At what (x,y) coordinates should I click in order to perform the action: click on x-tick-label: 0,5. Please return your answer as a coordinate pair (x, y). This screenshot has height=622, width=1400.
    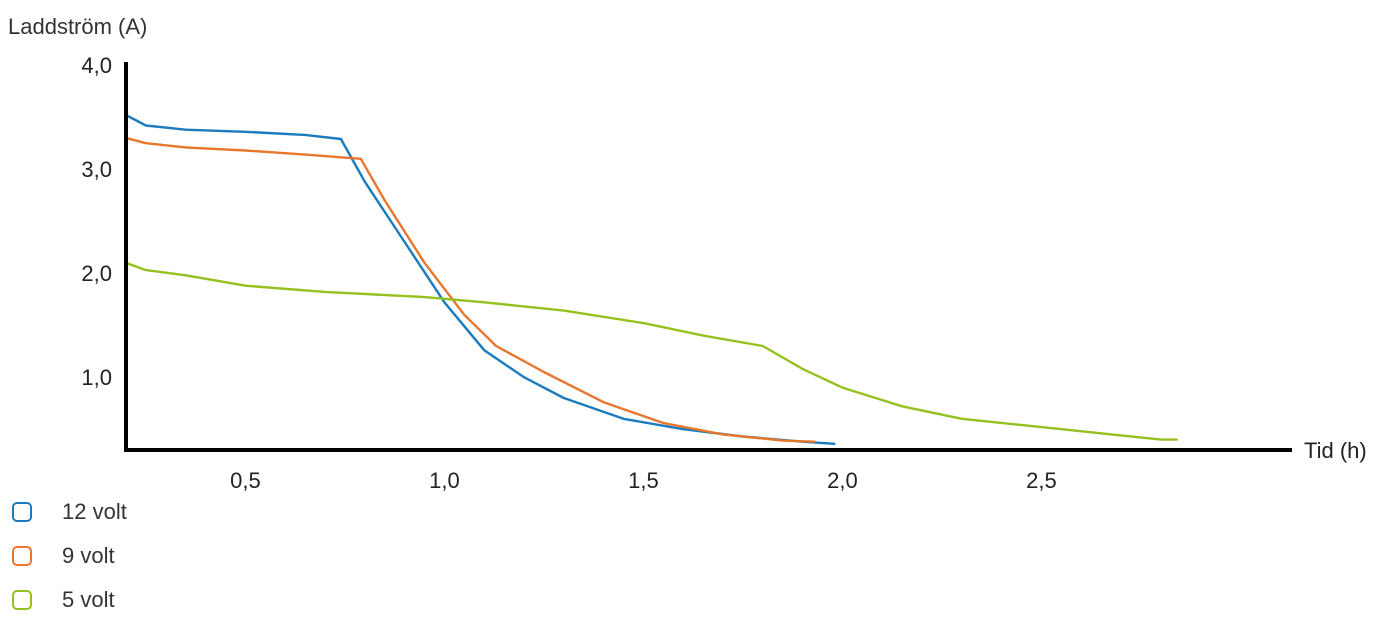
    Looking at the image, I should click on (245, 480).